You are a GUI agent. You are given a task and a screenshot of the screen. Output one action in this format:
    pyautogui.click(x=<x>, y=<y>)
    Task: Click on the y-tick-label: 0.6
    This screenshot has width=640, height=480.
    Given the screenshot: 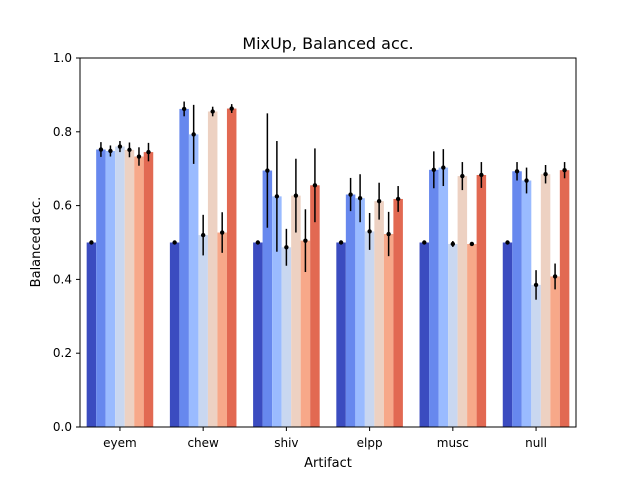 What is the action you would take?
    pyautogui.click(x=62, y=206)
    